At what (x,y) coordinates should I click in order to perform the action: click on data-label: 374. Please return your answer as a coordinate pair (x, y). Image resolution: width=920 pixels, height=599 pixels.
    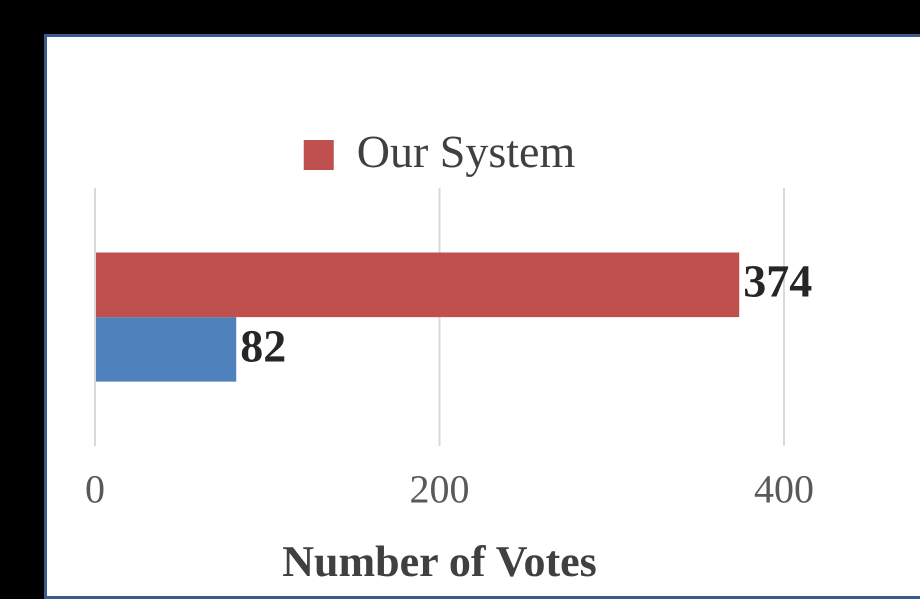
    Looking at the image, I should click on (777, 281).